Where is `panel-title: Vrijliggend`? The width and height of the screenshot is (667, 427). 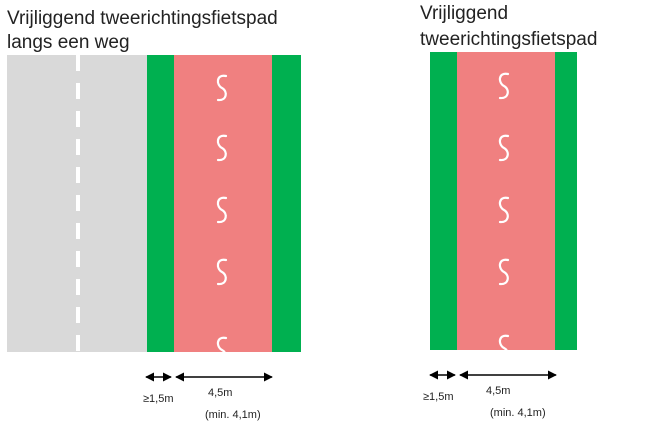
panel-title: Vrijliggend is located at coordinates (464, 13).